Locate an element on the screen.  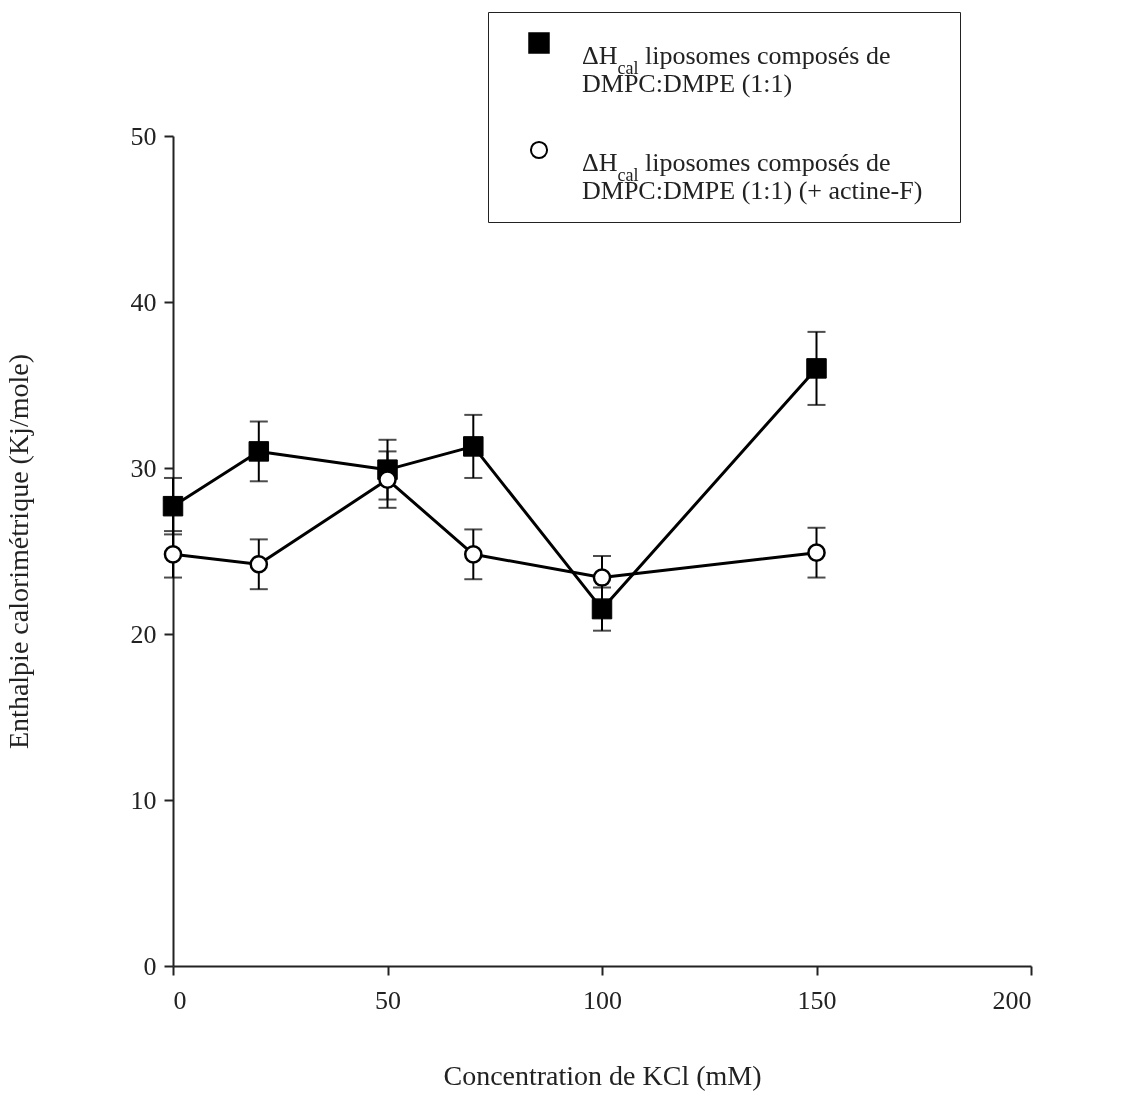
x-axis-title: Concentration de KCl (mM) is located at coordinates (602, 1075).